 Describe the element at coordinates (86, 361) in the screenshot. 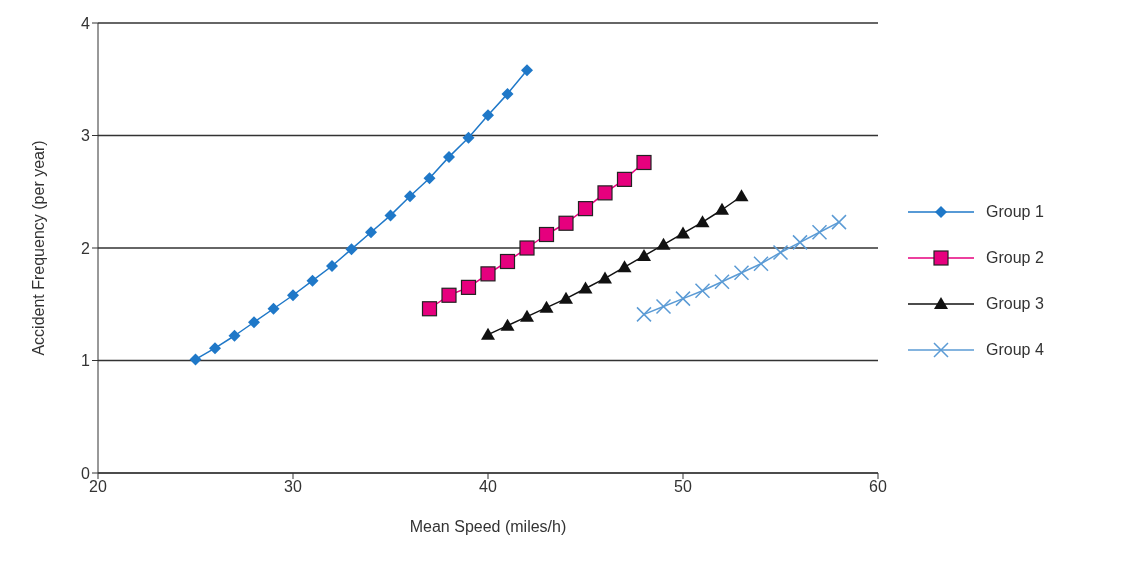

I see `y-tick-label: 1` at that location.